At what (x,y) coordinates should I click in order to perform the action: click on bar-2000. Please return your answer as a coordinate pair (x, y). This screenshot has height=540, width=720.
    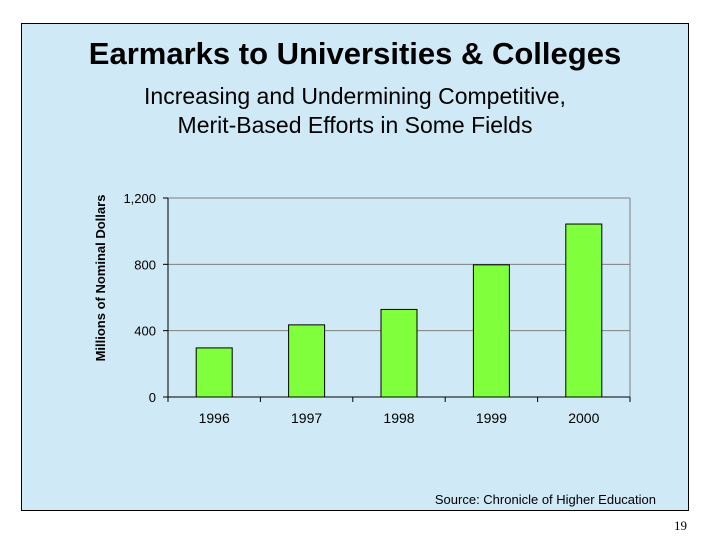
    Looking at the image, I should click on (584, 310).